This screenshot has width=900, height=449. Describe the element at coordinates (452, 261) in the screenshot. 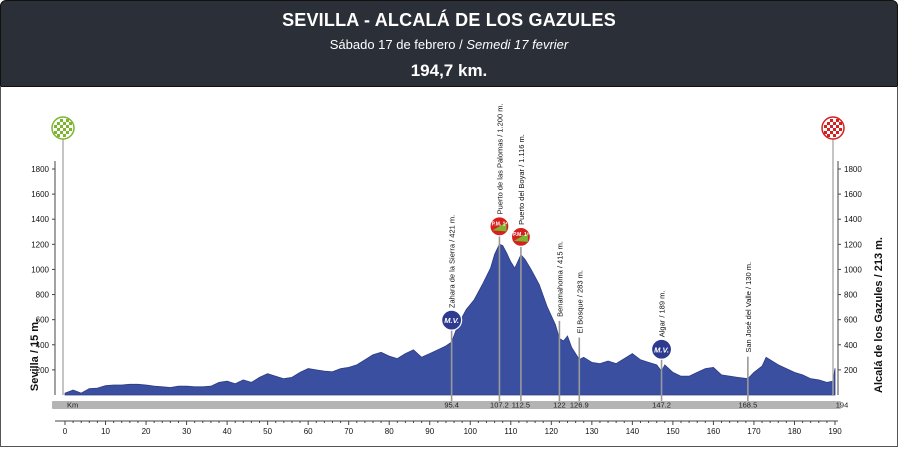

I see `point-label: Zahara de la Sierra / 421 m.` at that location.